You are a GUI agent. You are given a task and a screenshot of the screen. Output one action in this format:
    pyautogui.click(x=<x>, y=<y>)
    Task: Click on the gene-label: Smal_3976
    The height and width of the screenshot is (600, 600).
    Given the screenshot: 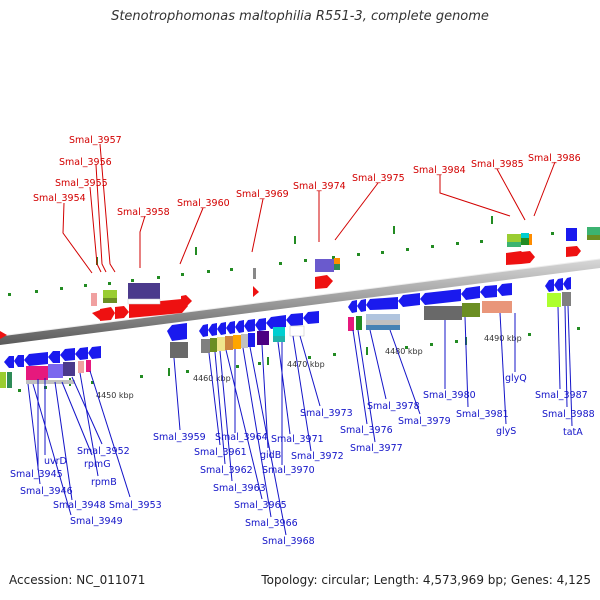 What is the action you would take?
    pyautogui.click(x=366, y=430)
    